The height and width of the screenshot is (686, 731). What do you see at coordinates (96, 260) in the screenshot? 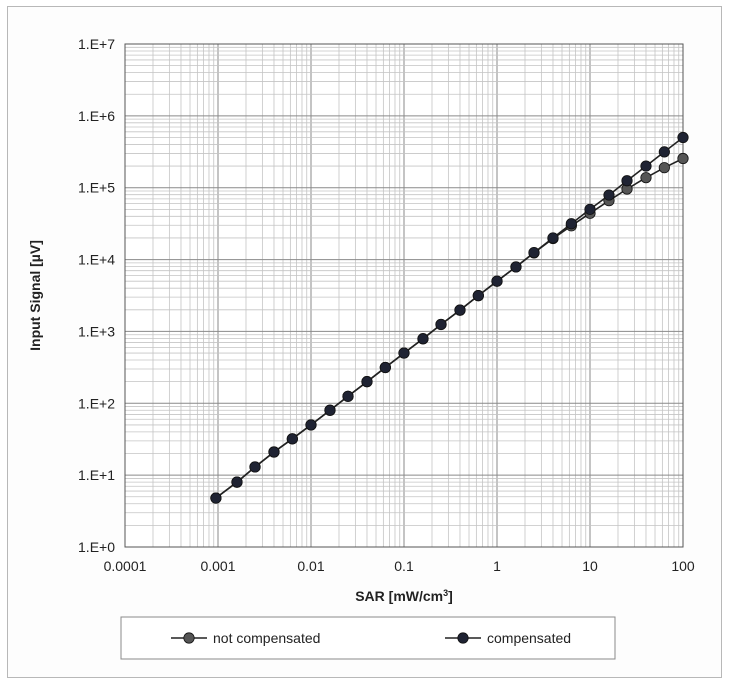
I see `y-tick-label: 1.E+4` at bounding box center [96, 260].